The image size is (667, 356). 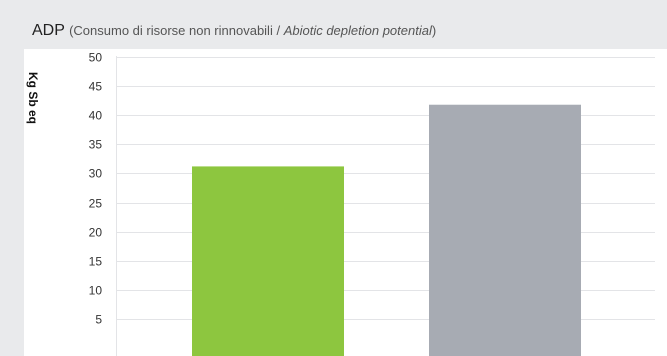 What do you see at coordinates (96, 87) in the screenshot?
I see `y-tick-label: 45` at bounding box center [96, 87].